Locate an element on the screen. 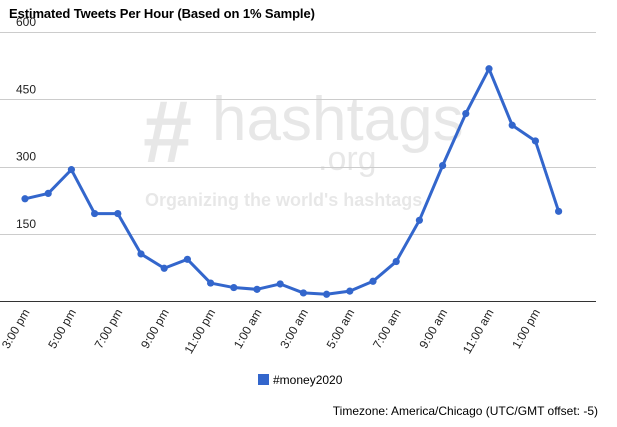 Image resolution: width=617 pixels, height=427 pixels. y-tick-label: 300 is located at coordinates (26, 157).